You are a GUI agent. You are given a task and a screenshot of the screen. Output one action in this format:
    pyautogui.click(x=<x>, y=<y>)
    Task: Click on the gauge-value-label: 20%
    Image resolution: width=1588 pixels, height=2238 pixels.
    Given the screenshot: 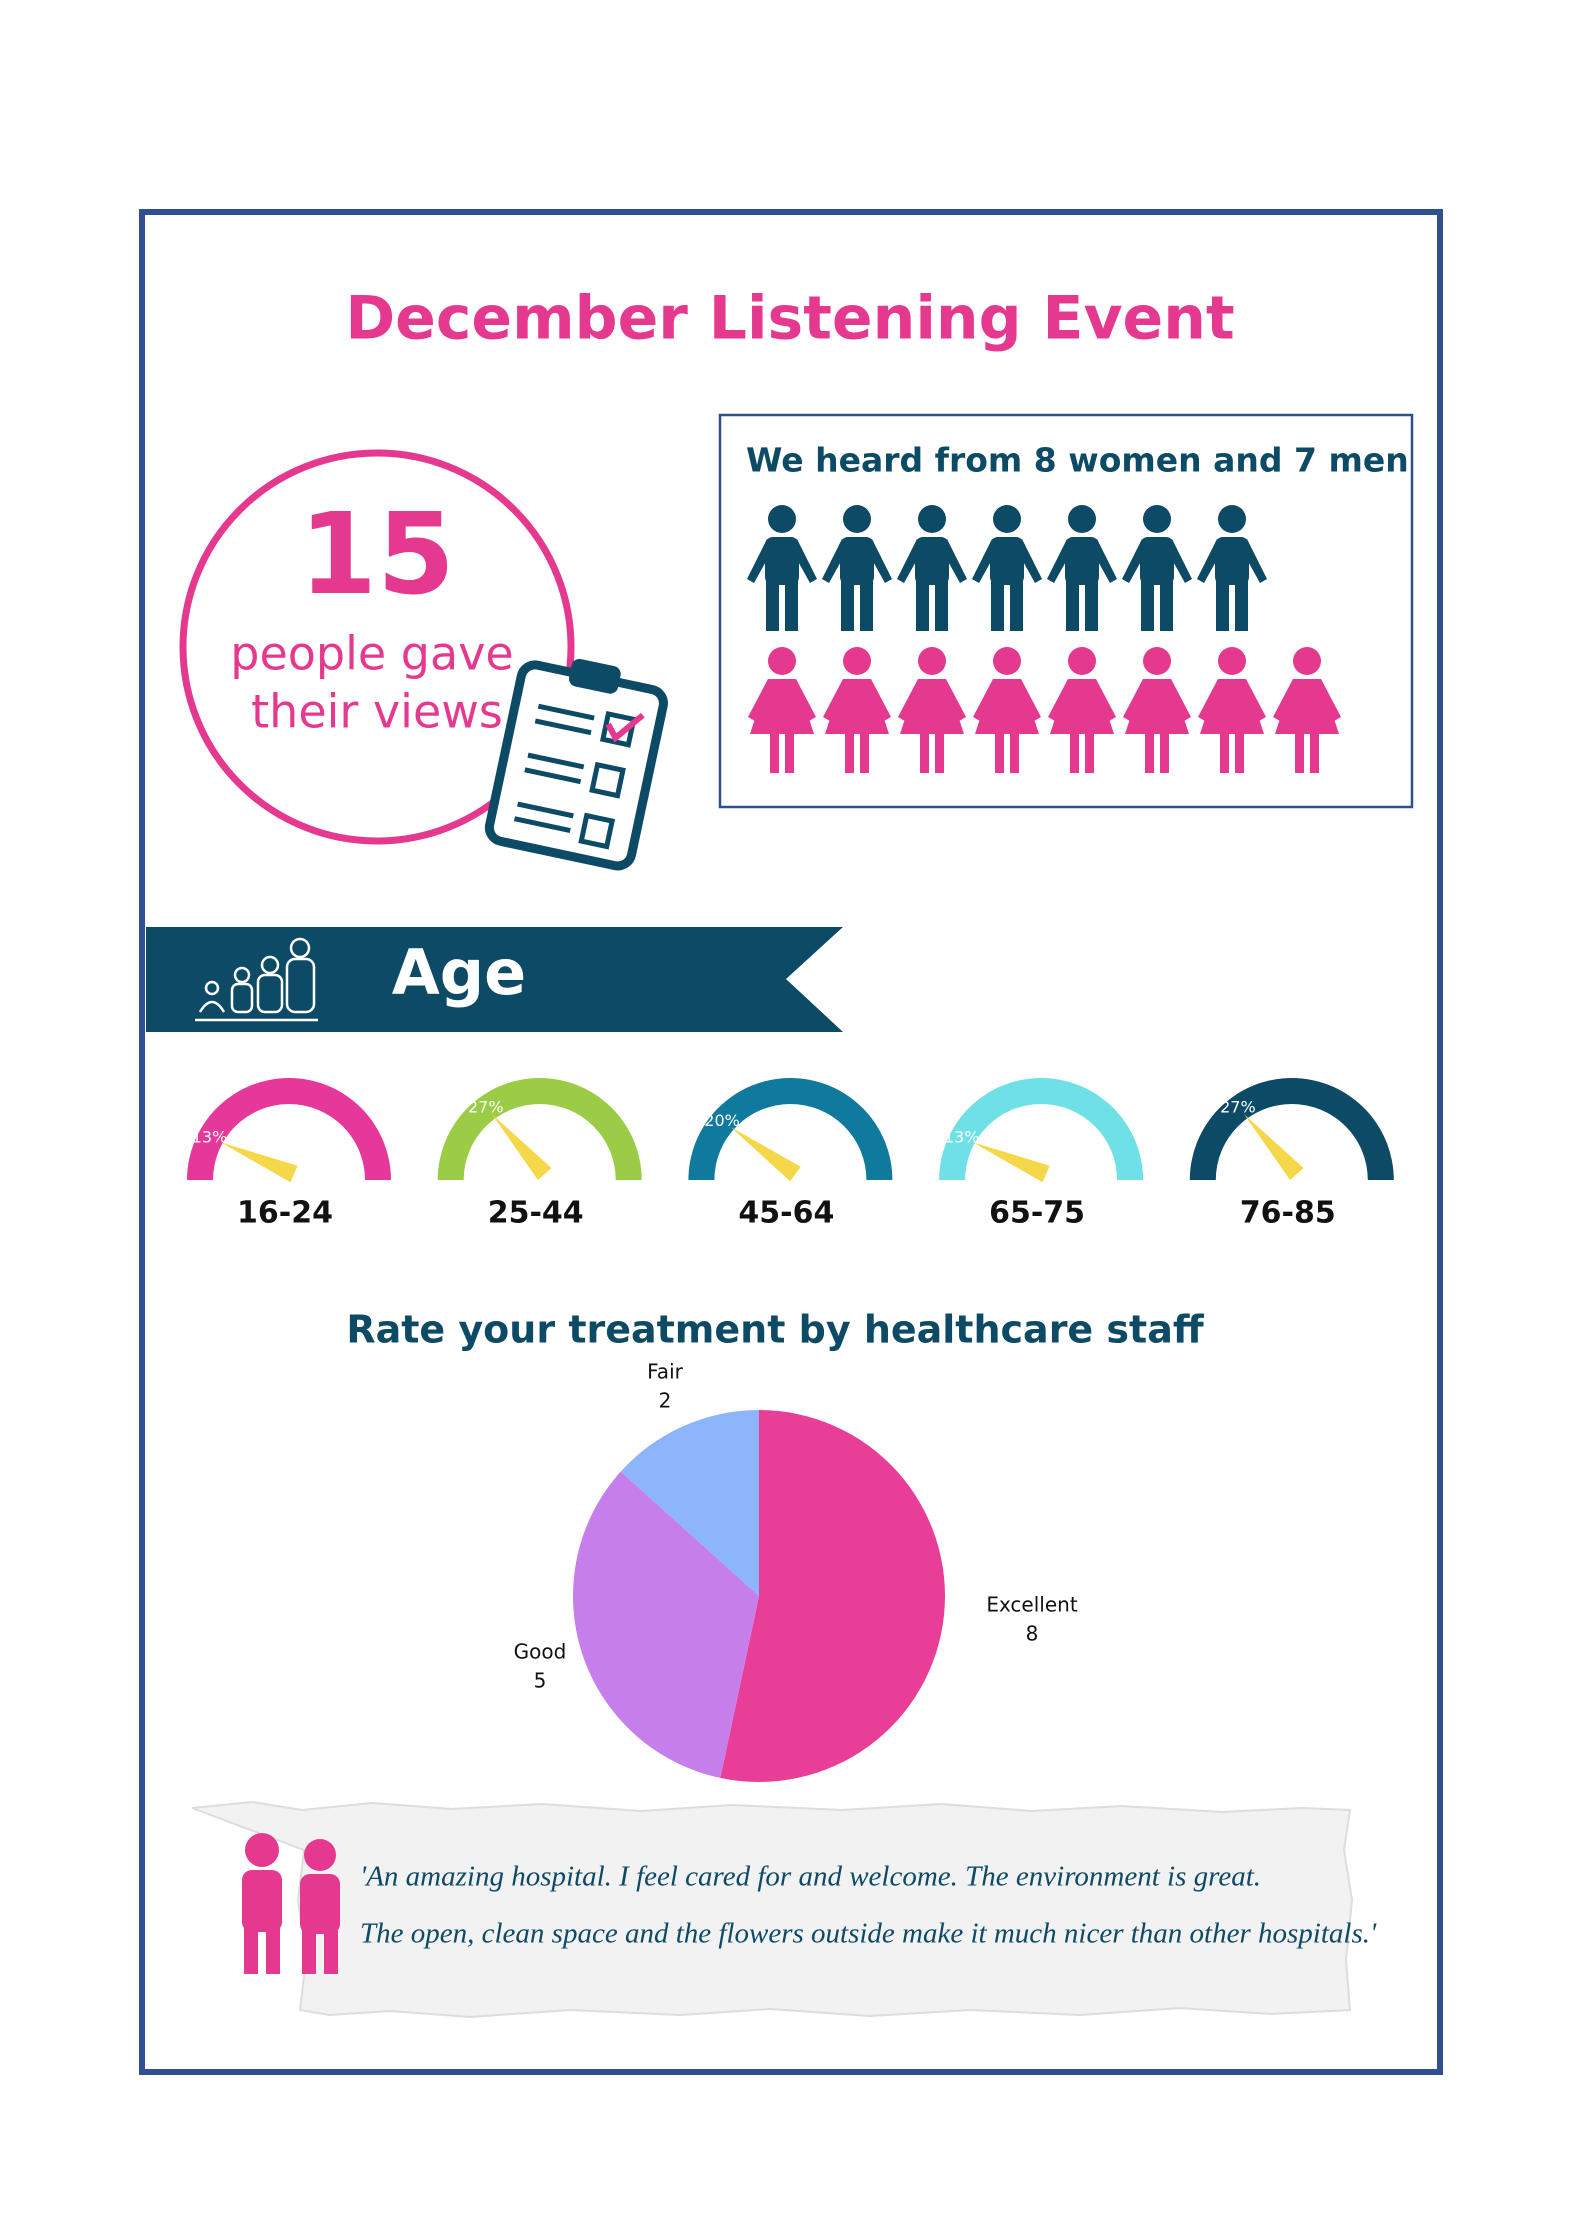 What is the action you would take?
    pyautogui.click(x=722, y=1120)
    